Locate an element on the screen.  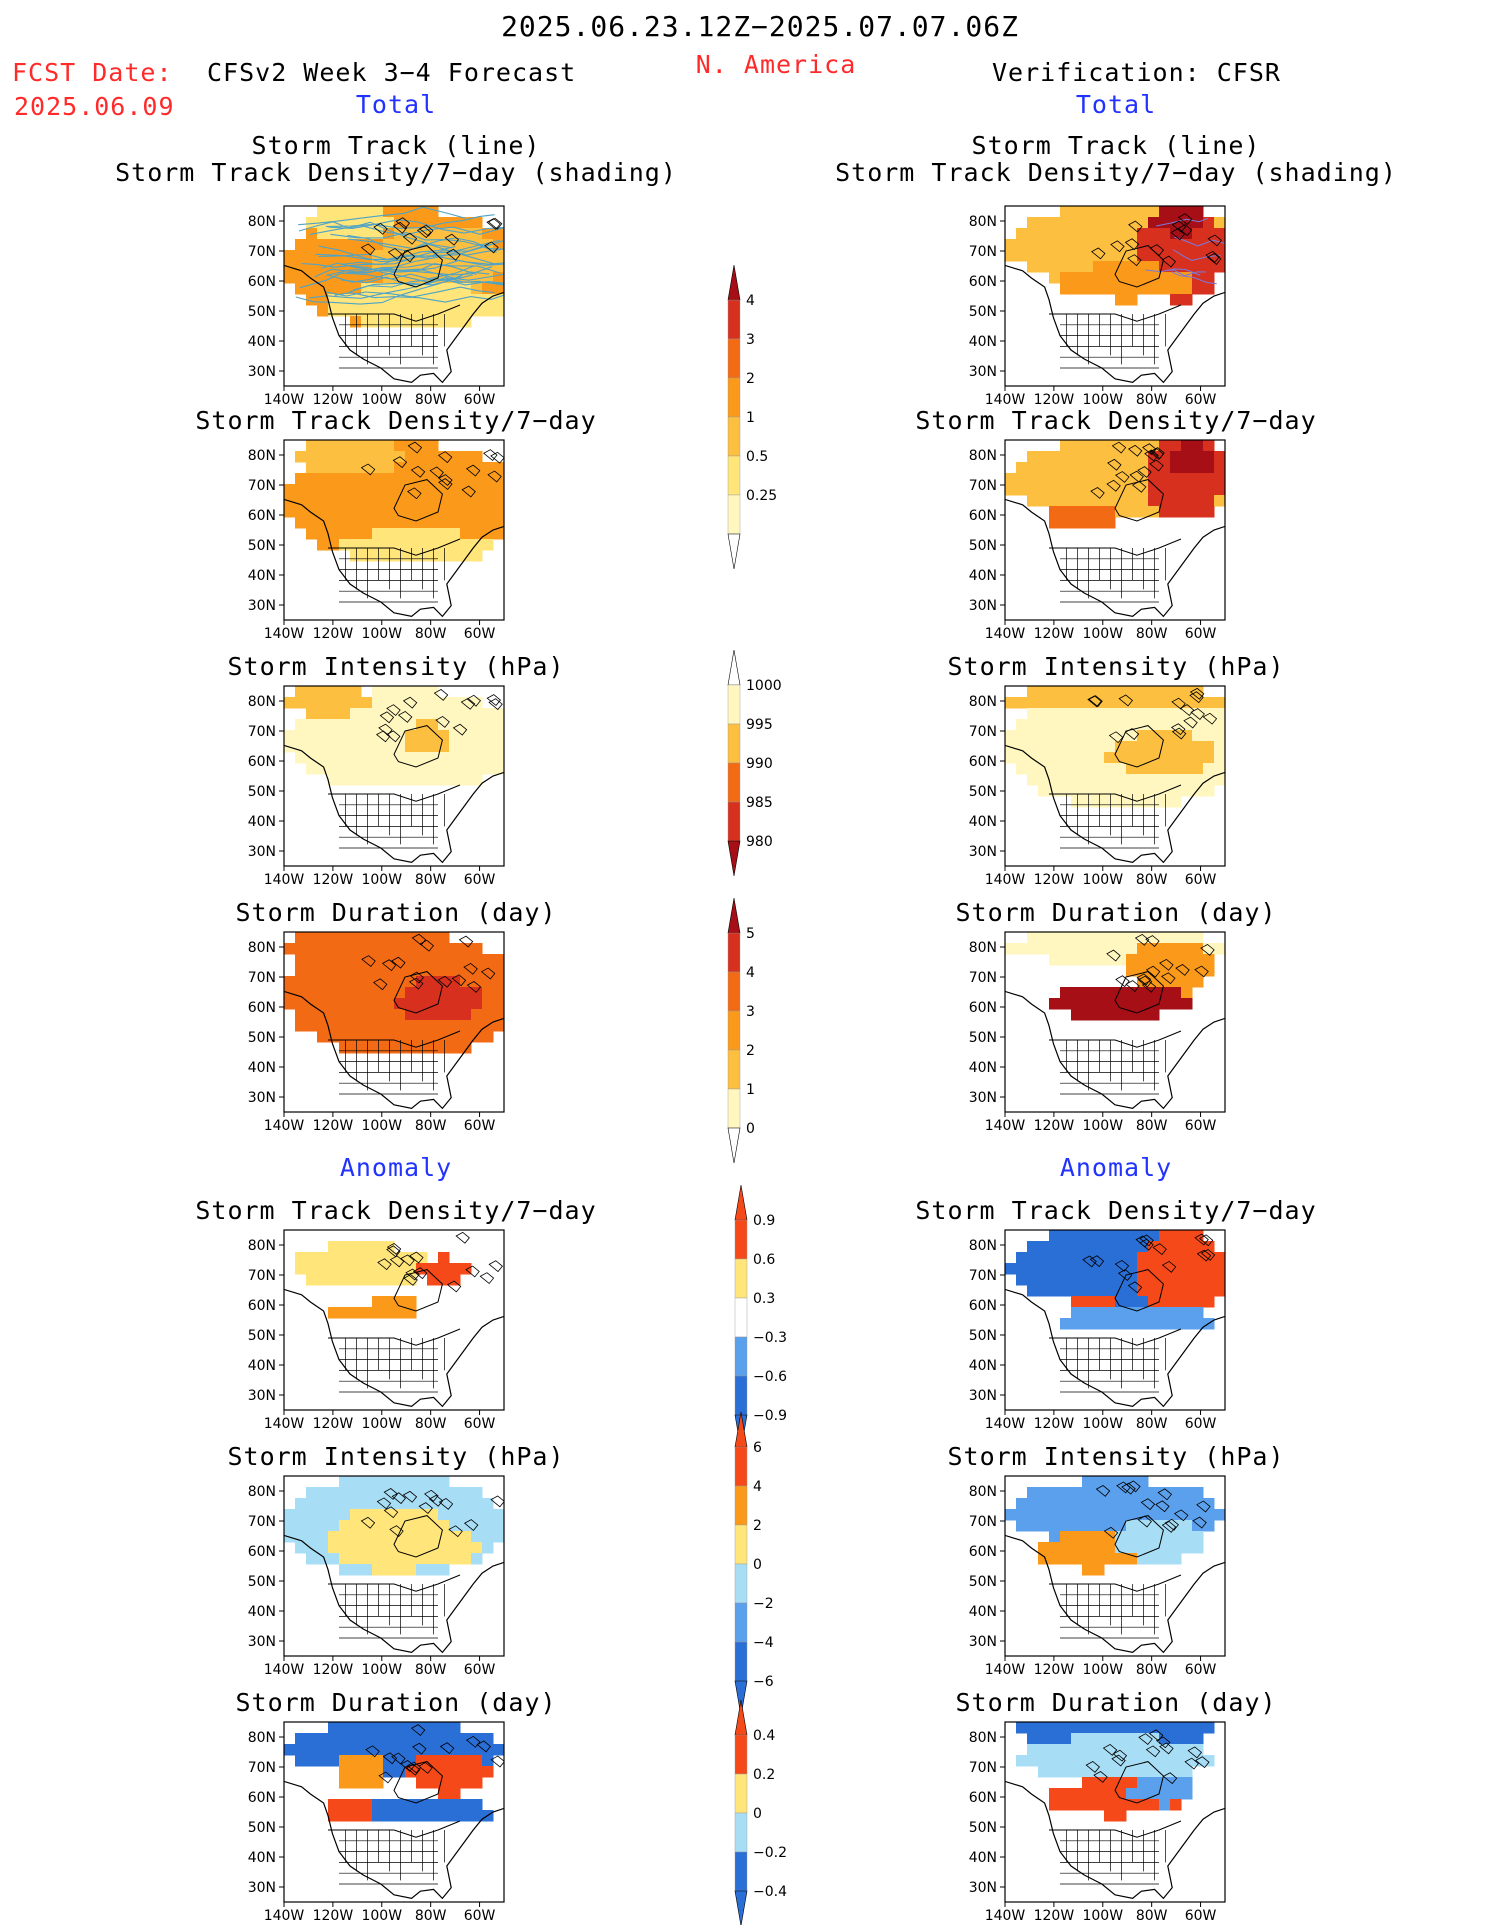
colorbar-label: 0.2 is located at coordinates (764, 1775).